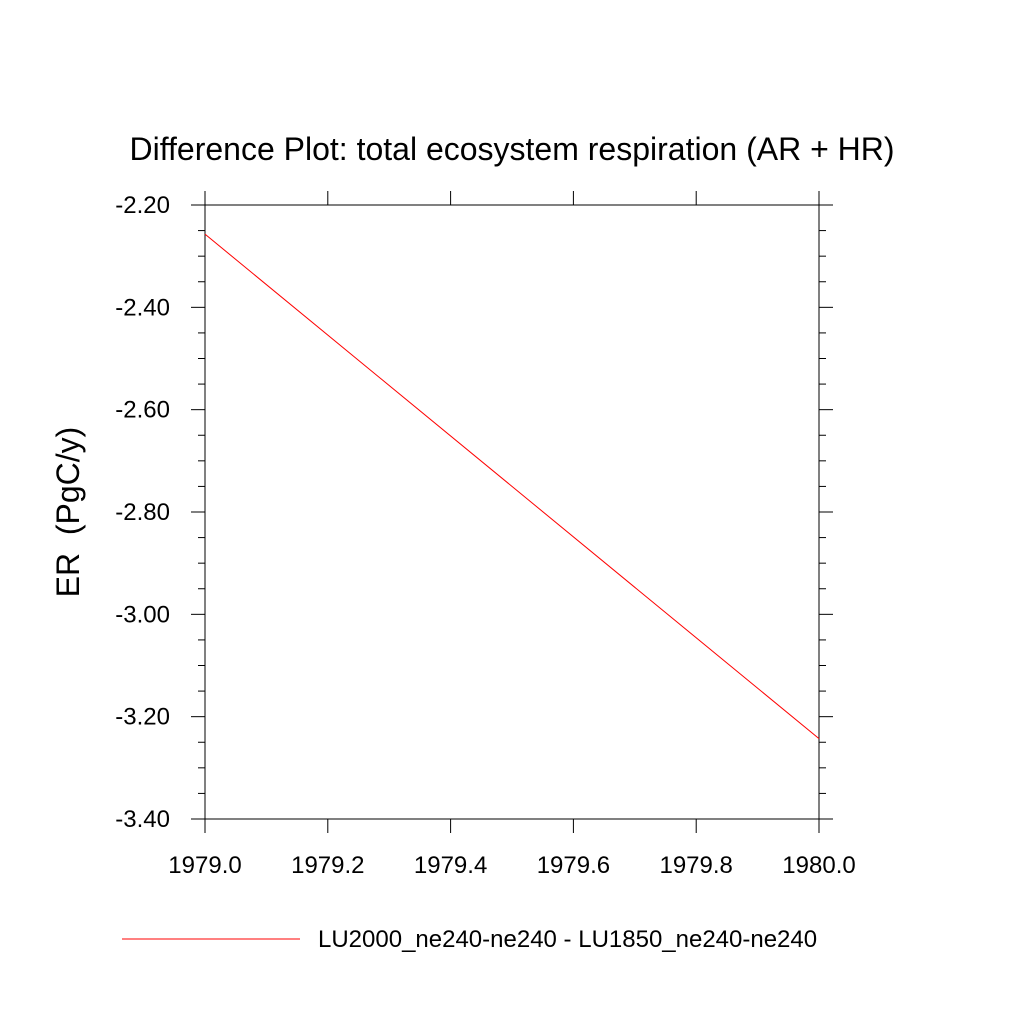 The width and height of the screenshot is (1024, 1024). I want to click on y-tick-label: -2.80, so click(142, 512).